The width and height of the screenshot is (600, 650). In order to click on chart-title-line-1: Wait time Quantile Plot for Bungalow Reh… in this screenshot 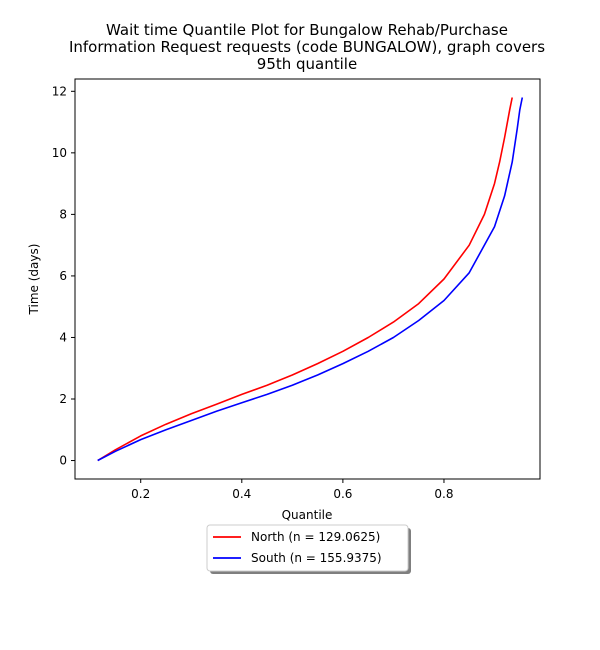, I will do `click(307, 30)`.